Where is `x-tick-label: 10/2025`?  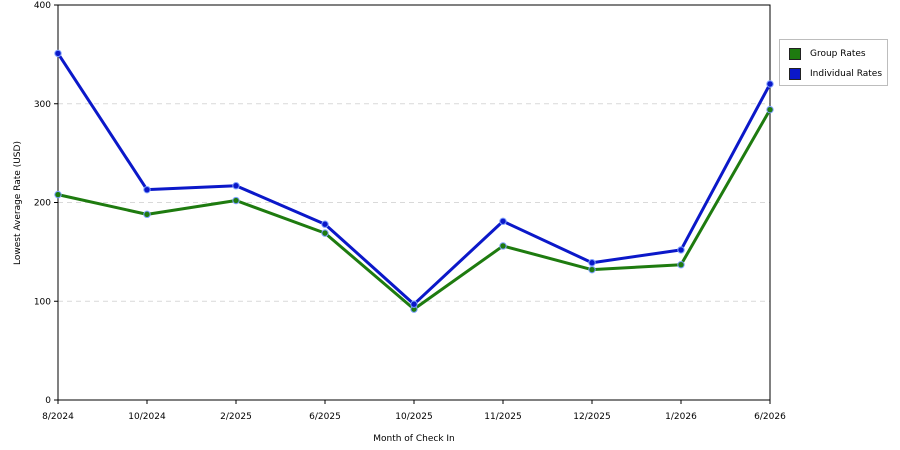 x-tick-label: 10/2025 is located at coordinates (413, 417).